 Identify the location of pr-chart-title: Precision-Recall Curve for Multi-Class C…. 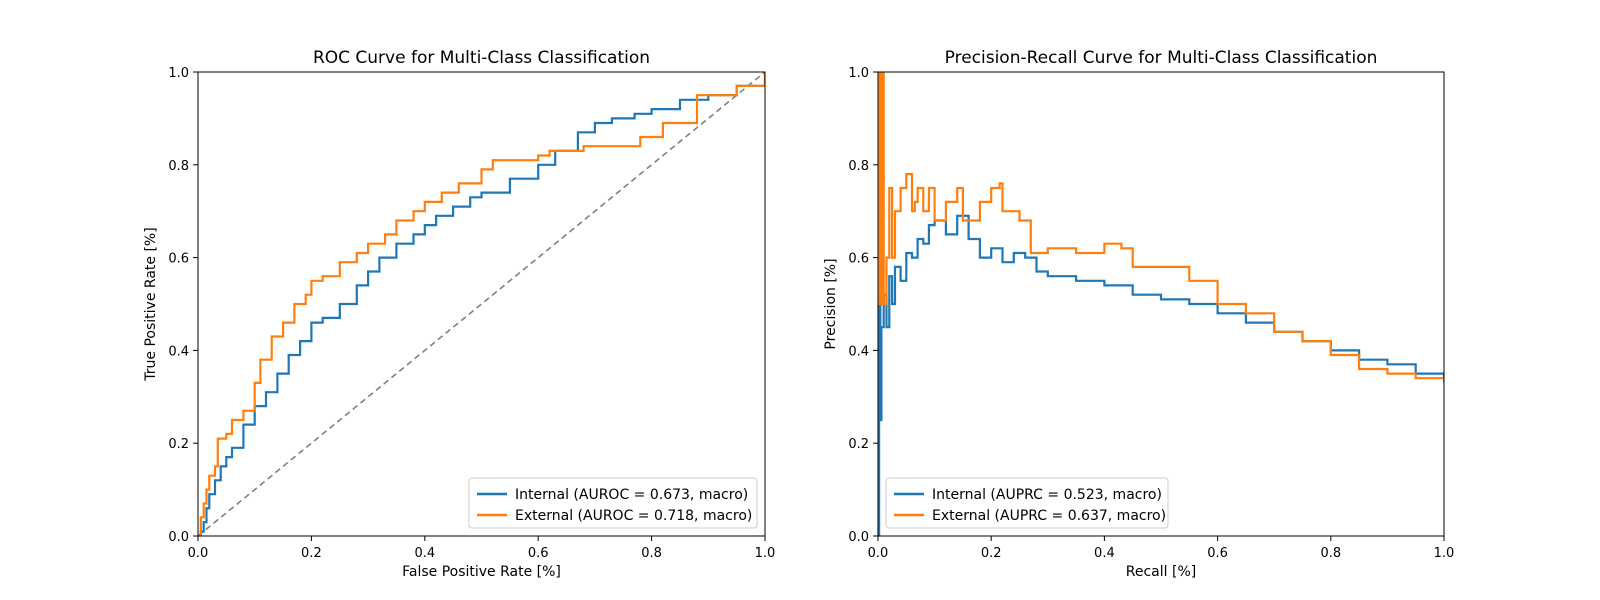
(1161, 58).